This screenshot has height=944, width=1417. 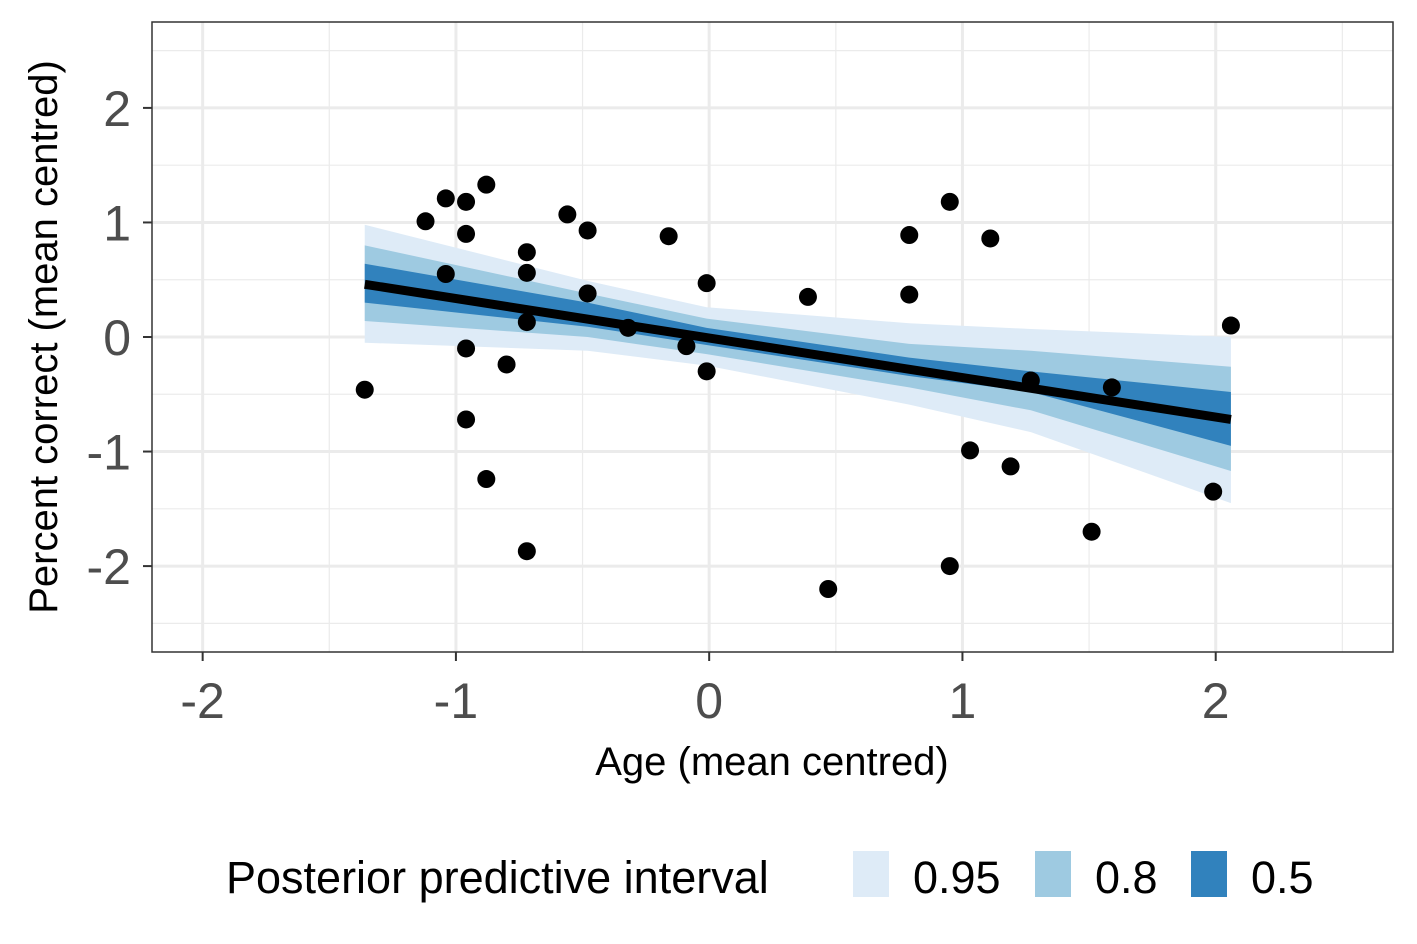 I want to click on y-tick-label: -2, so click(x=109, y=567).